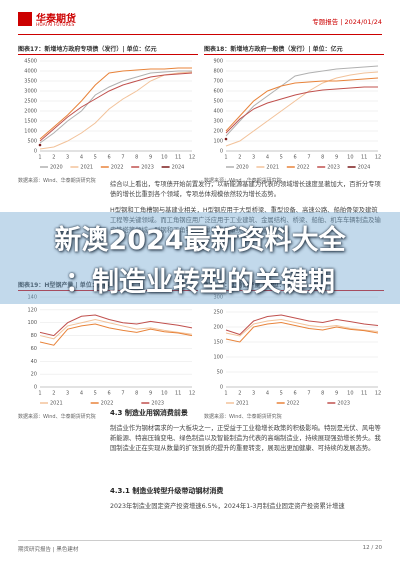  What do you see at coordinates (25, 19) in the screenshot?
I see `logo` at bounding box center [25, 19].